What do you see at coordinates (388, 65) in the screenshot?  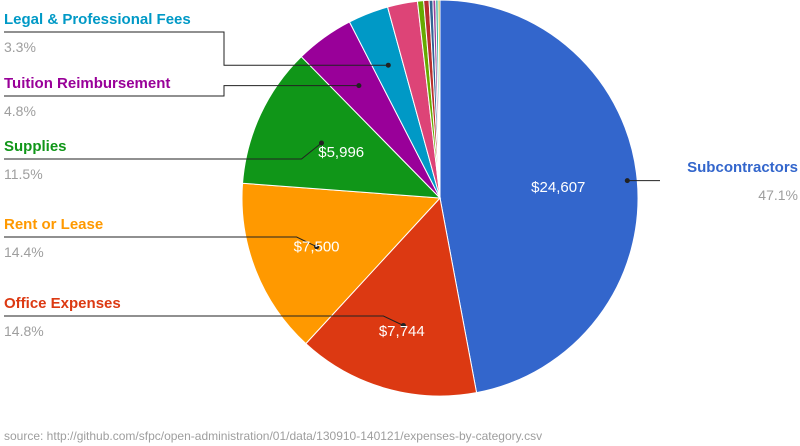 I see `leader-dot-legal-and-professional-fees` at bounding box center [388, 65].